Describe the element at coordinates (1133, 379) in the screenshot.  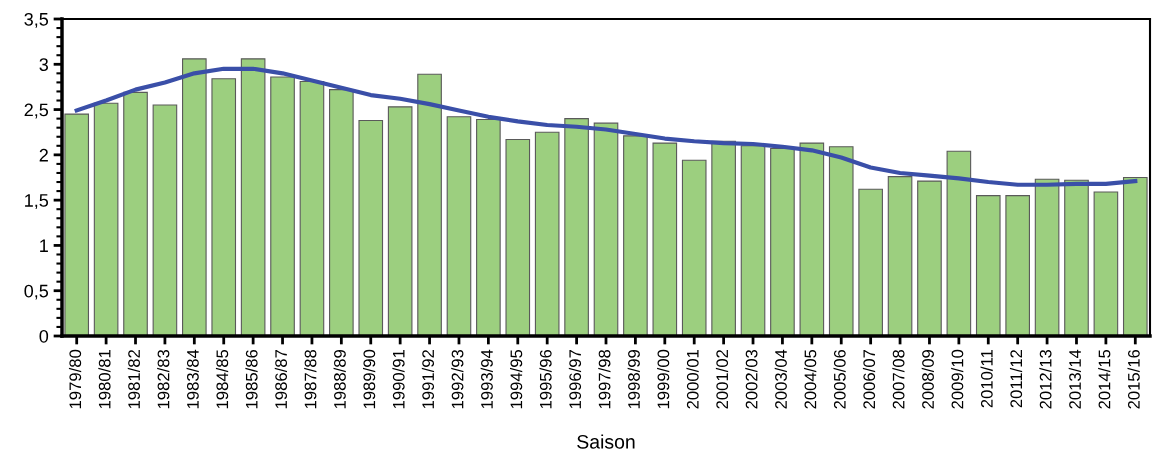
I see `x-tick-label: 2015/16` at that location.